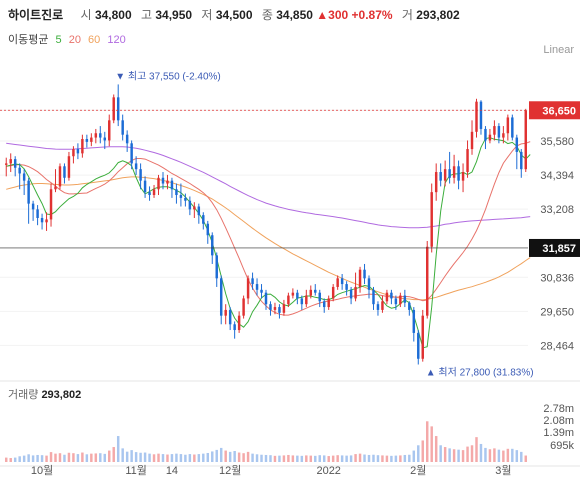 The image size is (580, 480). I want to click on price-tick-label: 28,464, so click(557, 346).